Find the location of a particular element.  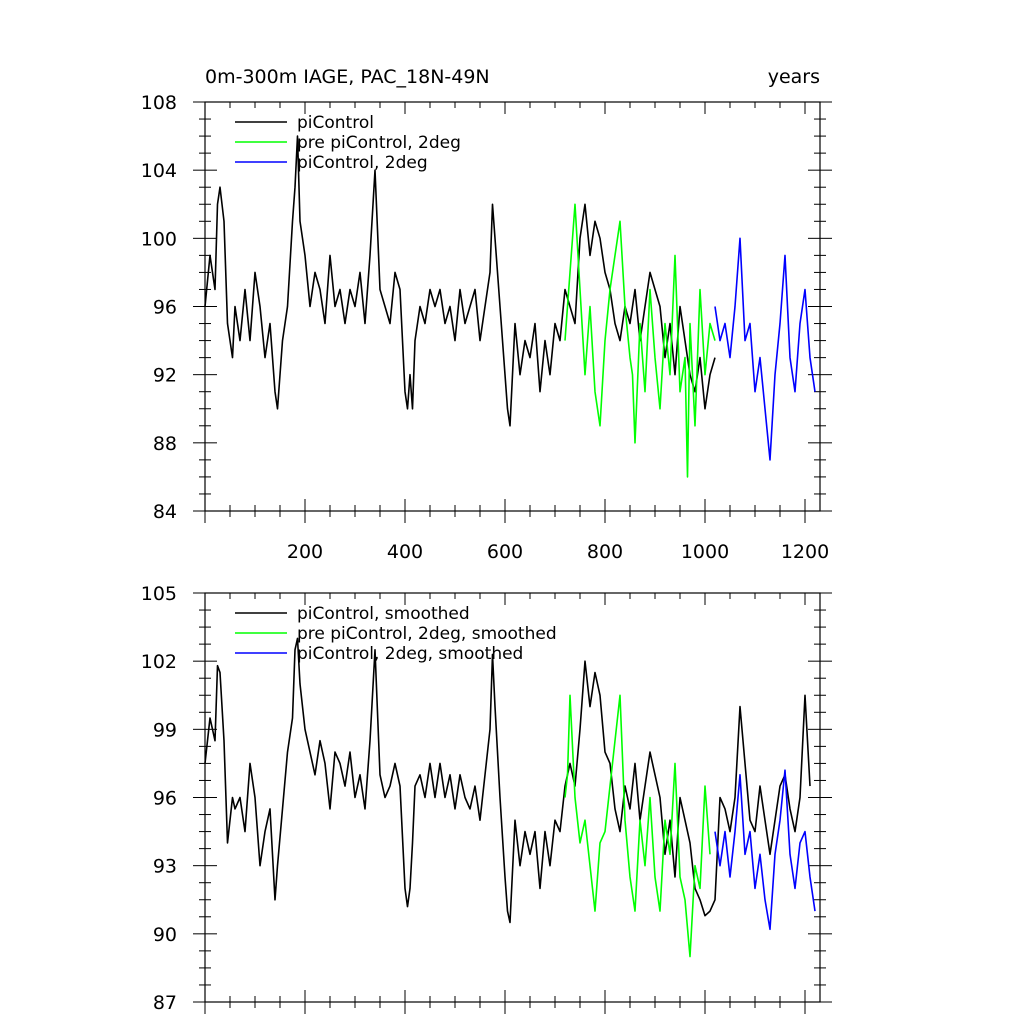

chart-title-units: years is located at coordinates (794, 77).